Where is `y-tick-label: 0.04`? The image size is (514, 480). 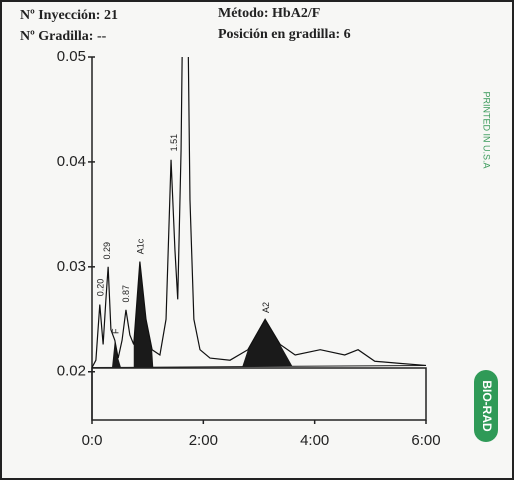
y-tick-label: 0.04 is located at coordinates (71, 161).